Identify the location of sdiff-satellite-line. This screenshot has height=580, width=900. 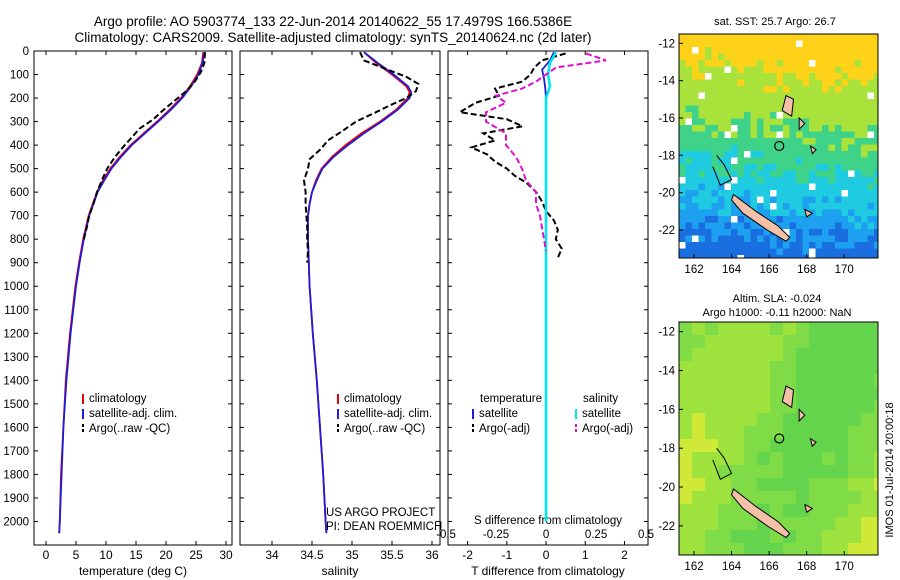
(551, 286).